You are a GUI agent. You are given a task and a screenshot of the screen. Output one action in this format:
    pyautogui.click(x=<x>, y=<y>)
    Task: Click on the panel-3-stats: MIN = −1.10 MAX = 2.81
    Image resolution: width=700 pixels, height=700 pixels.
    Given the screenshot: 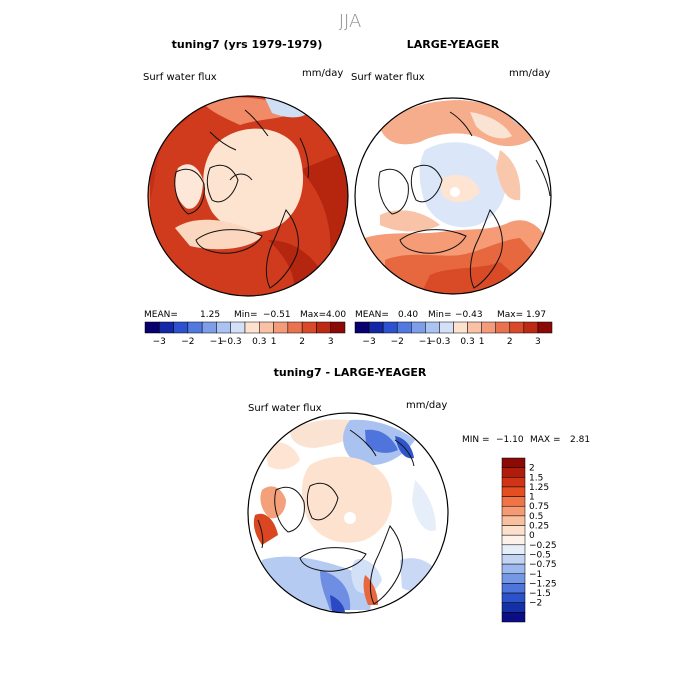 What is the action you would take?
    pyautogui.click(x=526, y=440)
    